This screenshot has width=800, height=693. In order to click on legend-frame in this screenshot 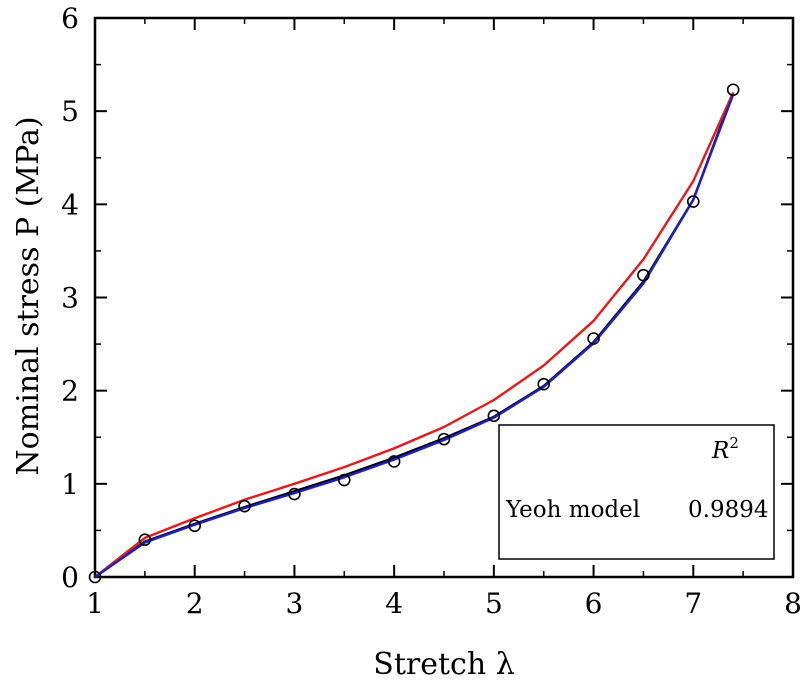, I will do `click(636, 492)`.